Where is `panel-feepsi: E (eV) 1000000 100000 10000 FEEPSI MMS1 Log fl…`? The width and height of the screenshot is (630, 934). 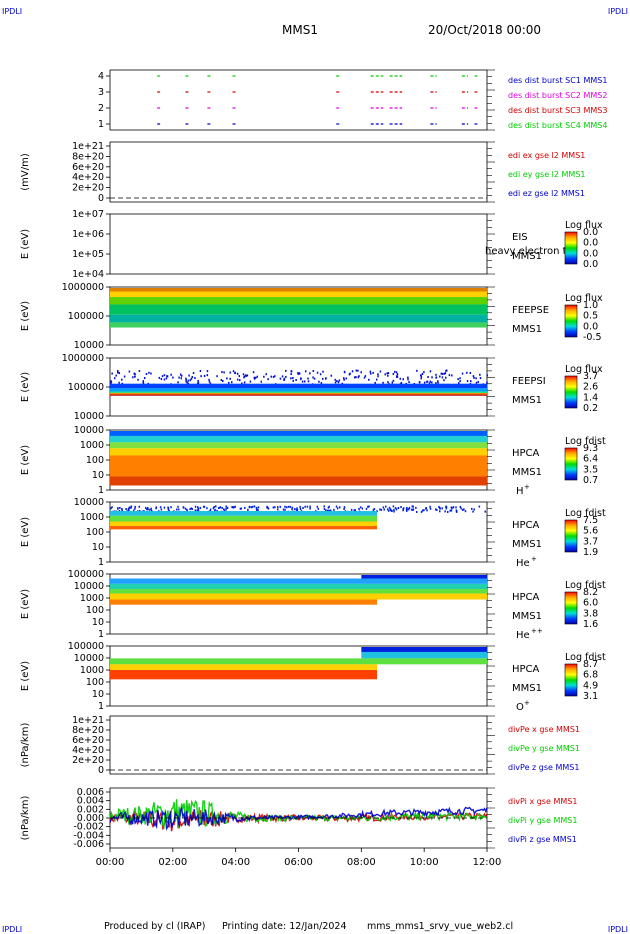 panel-feepsi: E (eV) 1000000 100000 10000 FEEPSI MMS1 Log fl… is located at coordinates (311, 387).